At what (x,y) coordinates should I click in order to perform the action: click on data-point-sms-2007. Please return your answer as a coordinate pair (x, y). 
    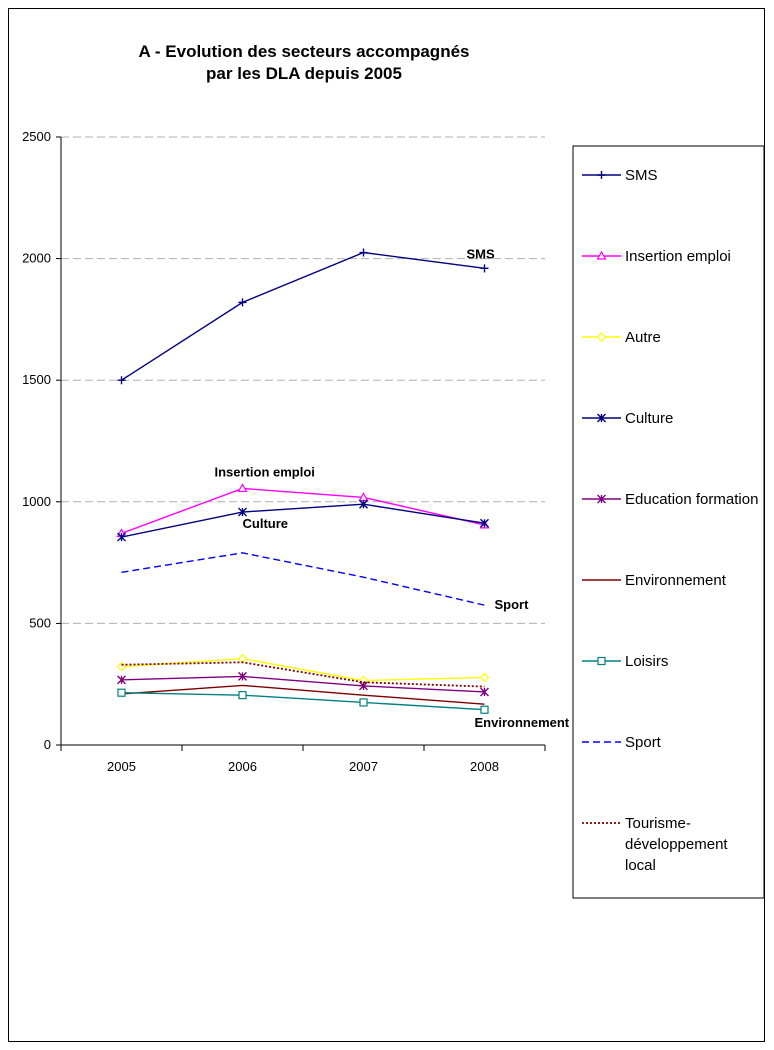
    Looking at the image, I should click on (363, 252).